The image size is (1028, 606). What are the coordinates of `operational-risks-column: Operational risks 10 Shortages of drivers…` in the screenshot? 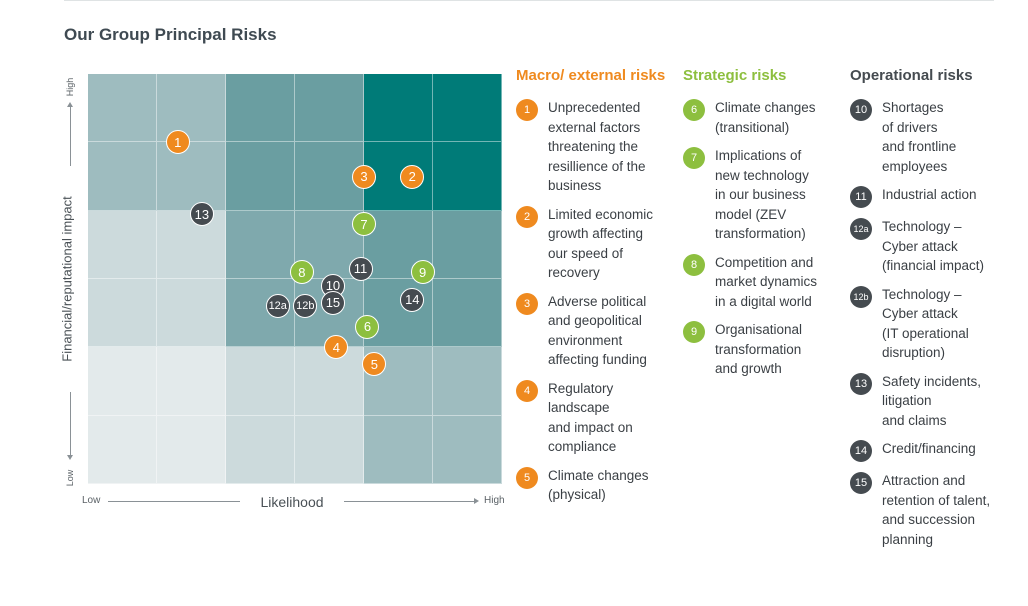 It's located at (935, 312).